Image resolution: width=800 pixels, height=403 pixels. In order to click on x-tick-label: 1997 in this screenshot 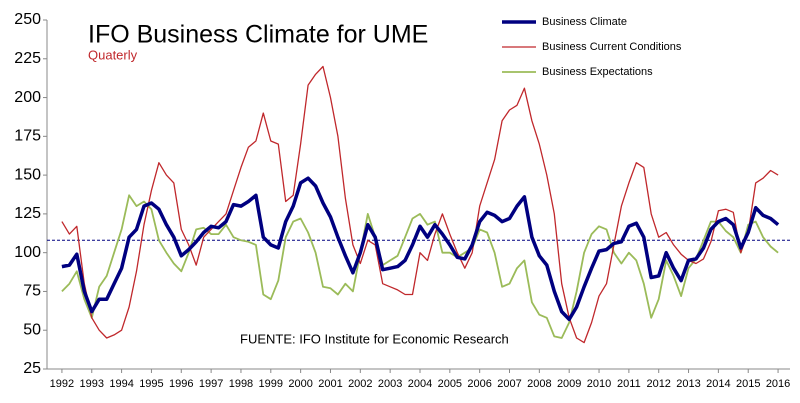, I will do `click(211, 384)`.